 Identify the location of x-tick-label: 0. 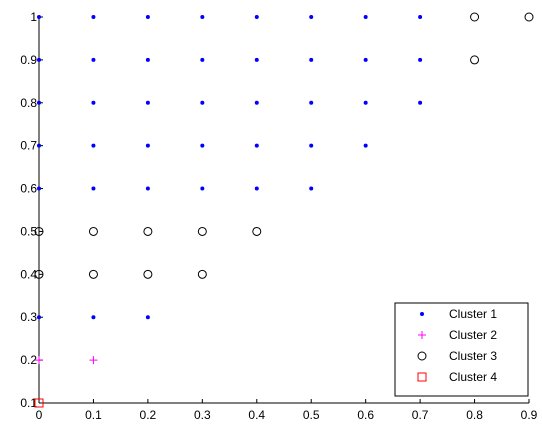
(39, 415).